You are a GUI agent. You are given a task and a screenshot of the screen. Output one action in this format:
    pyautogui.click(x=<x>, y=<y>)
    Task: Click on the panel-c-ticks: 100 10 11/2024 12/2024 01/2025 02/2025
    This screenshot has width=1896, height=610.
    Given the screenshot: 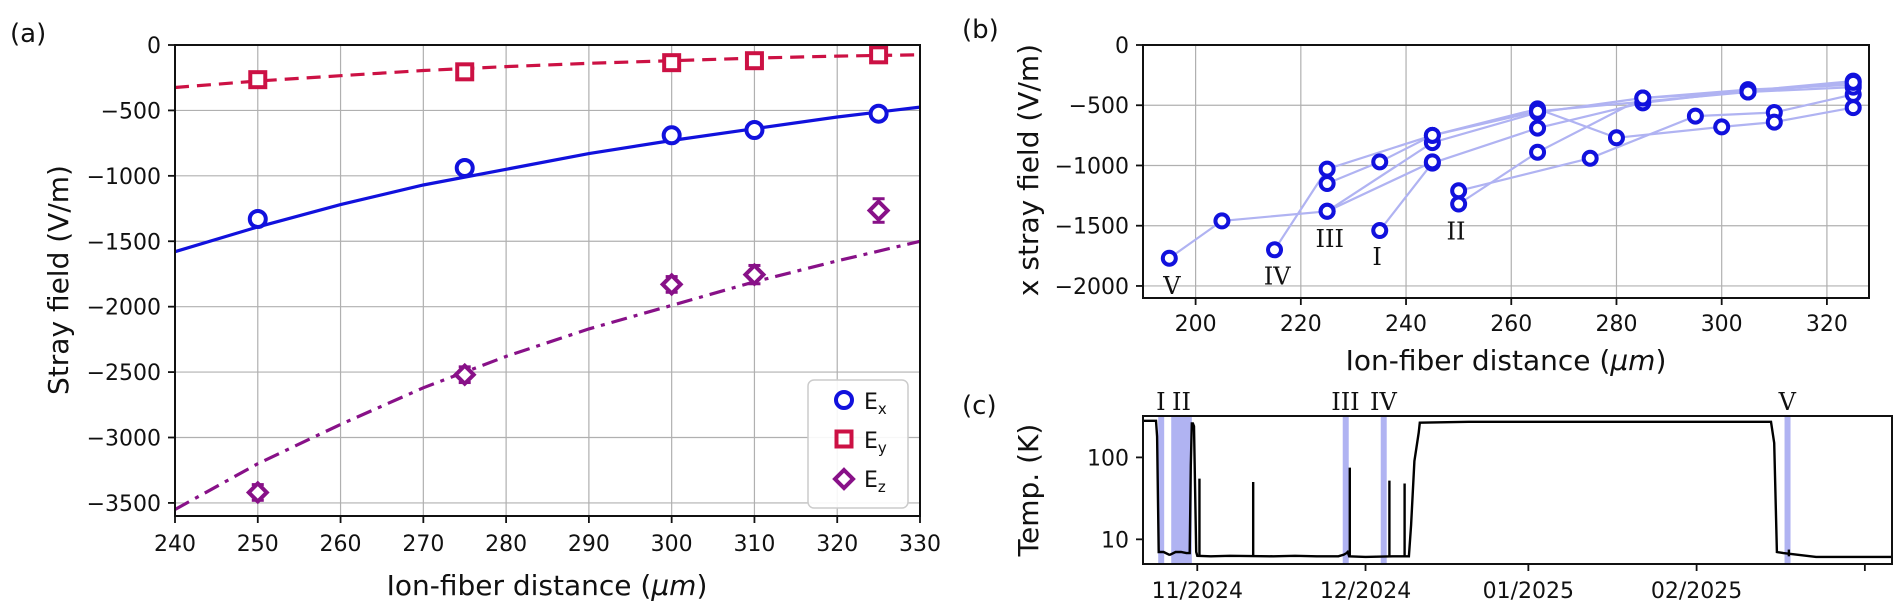 What is the action you would take?
    pyautogui.click(x=1476, y=525)
    